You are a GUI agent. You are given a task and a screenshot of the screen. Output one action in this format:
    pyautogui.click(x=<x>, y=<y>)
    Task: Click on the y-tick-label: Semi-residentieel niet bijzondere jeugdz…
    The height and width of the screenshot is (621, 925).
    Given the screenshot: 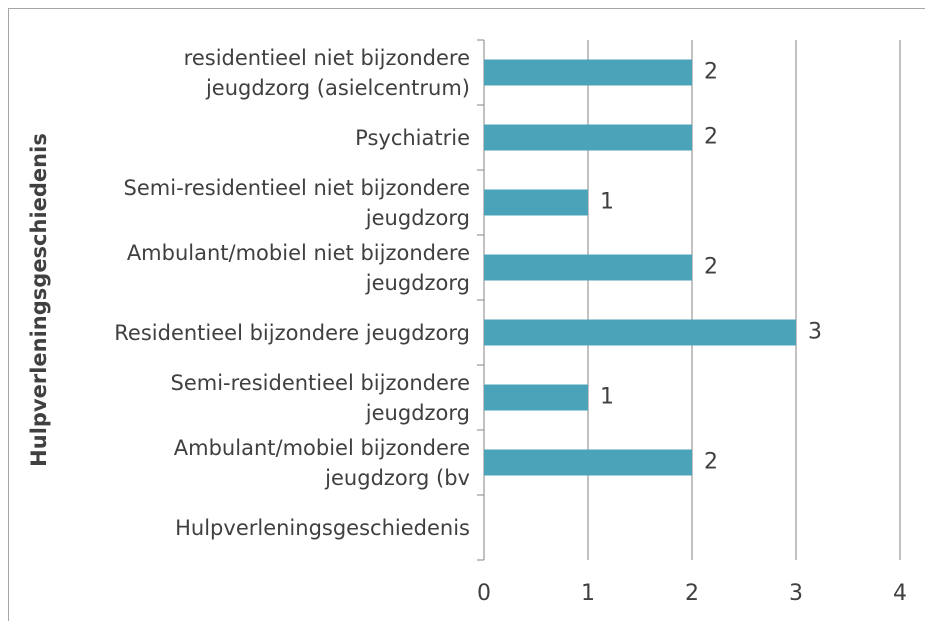 What is the action you would take?
    pyautogui.click(x=296, y=202)
    